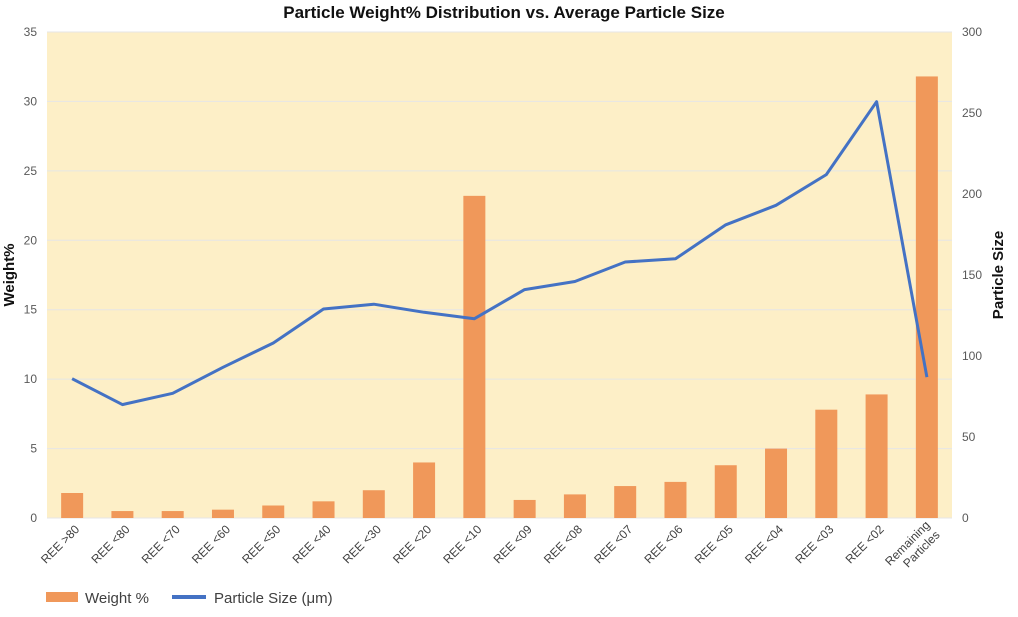  What do you see at coordinates (31, 32) in the screenshot?
I see `left-tick-label: 35` at bounding box center [31, 32].